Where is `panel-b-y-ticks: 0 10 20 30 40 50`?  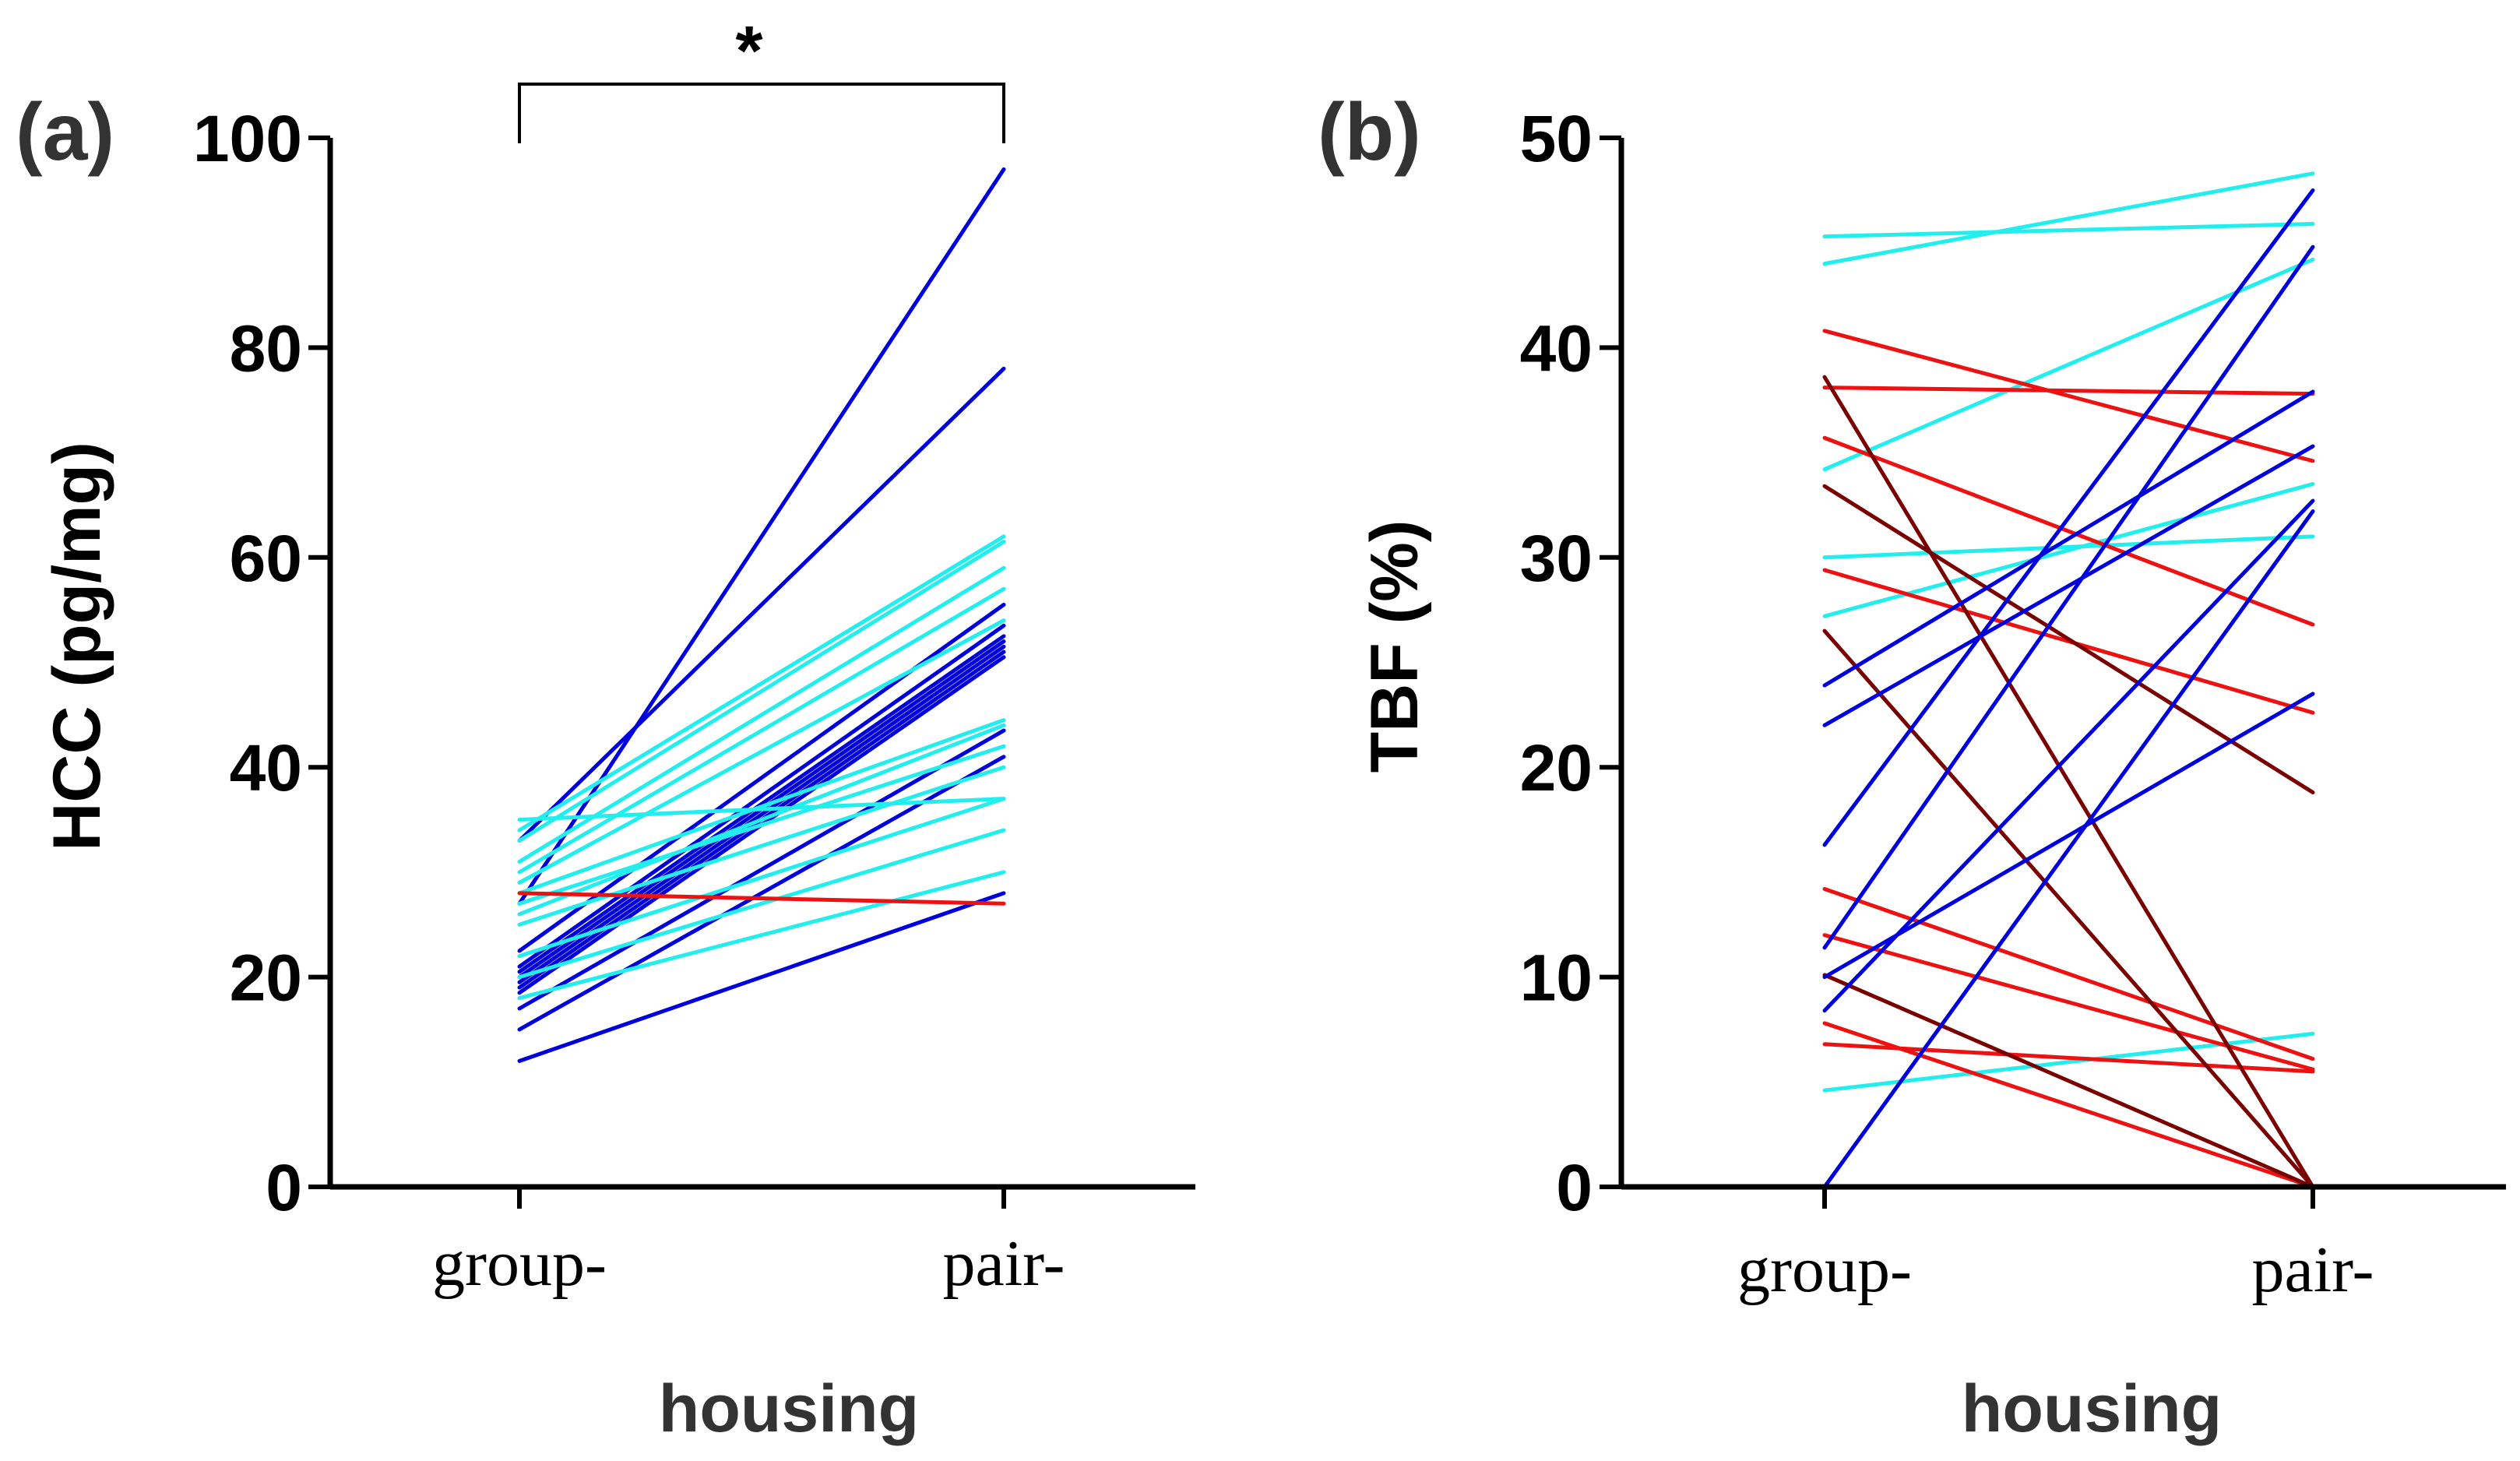
panel-b-y-ticks: 0 10 20 30 40 50 is located at coordinates (1570, 663).